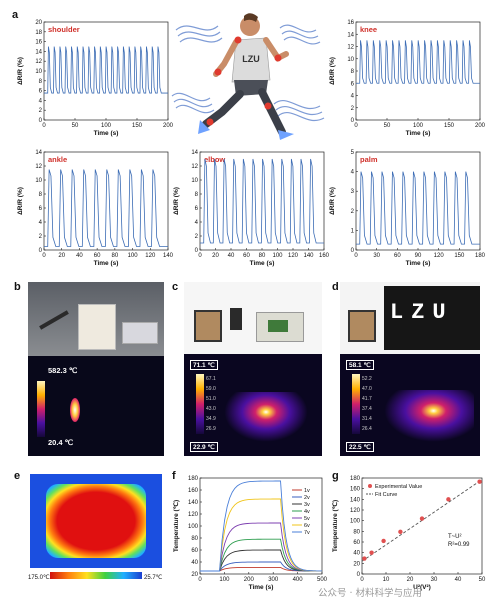 Image resolution: width=494 pixels, height=605 pixels. What do you see at coordinates (307, 498) in the screenshot?
I see `legend-label: 2v` at bounding box center [307, 498].